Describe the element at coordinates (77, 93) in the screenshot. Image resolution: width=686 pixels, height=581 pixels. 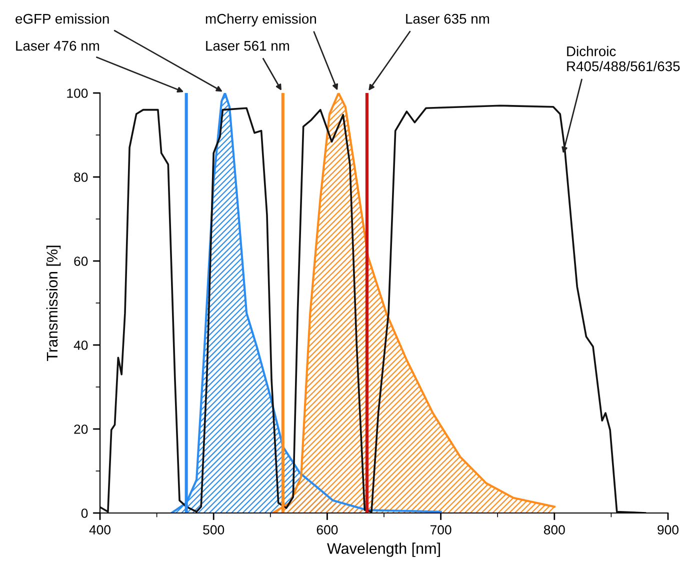
I see `y-tick-label: 100` at that location.